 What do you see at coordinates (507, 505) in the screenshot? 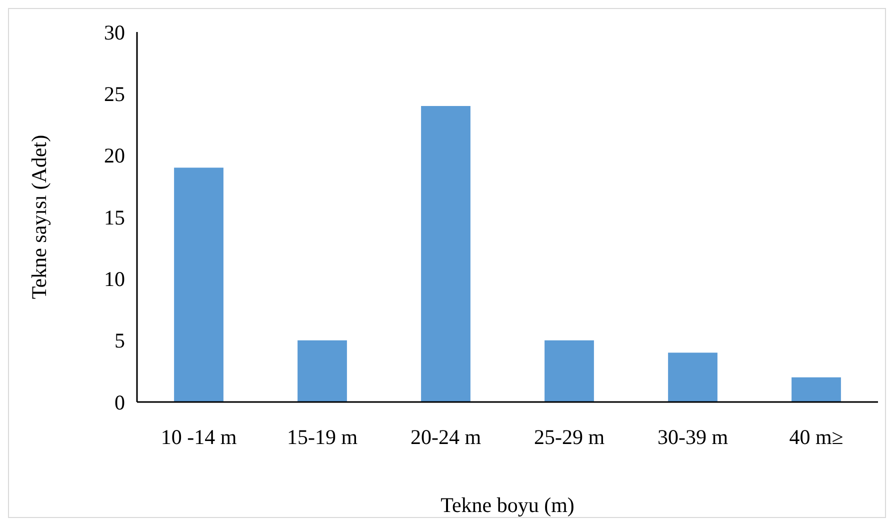
I see `x-axis-title: Tekne boyu (m)` at bounding box center [507, 505].